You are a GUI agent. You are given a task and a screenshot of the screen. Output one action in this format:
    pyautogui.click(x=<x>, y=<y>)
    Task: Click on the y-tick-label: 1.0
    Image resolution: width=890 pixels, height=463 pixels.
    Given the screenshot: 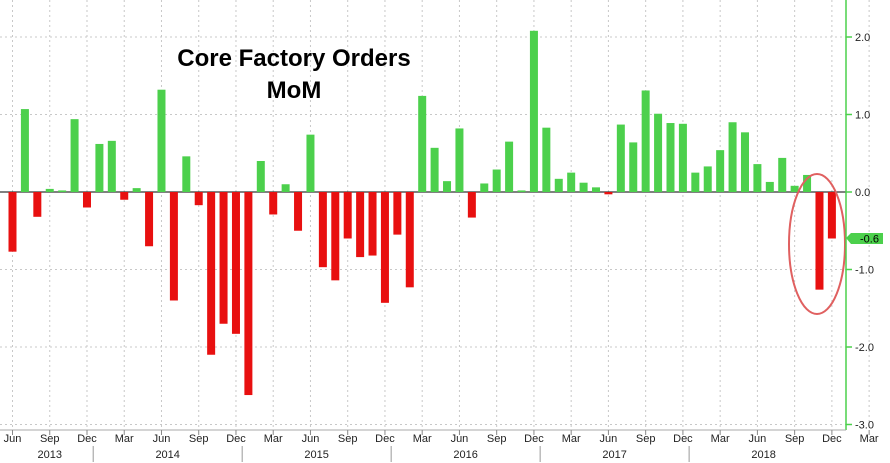 What is the action you would take?
    pyautogui.click(x=862, y=116)
    